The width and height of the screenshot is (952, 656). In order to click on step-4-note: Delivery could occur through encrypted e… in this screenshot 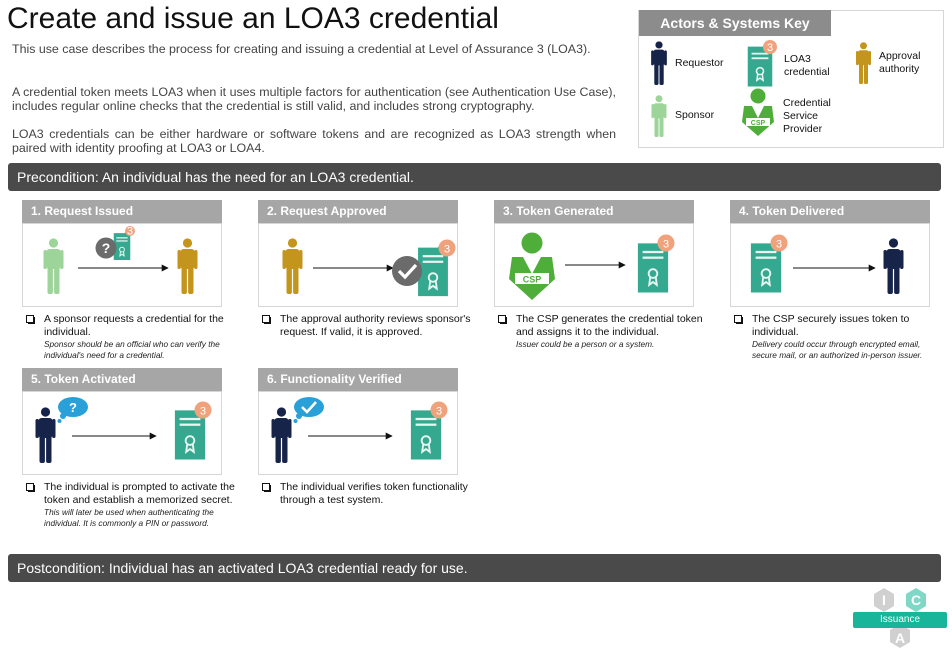, I will do `click(837, 349)`.